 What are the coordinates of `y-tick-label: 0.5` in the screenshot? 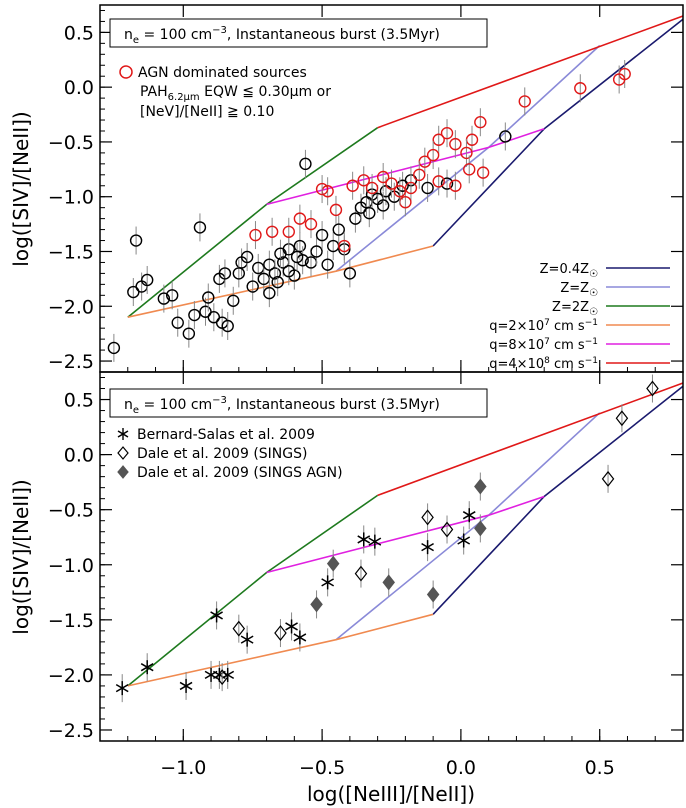 It's located at (79, 33).